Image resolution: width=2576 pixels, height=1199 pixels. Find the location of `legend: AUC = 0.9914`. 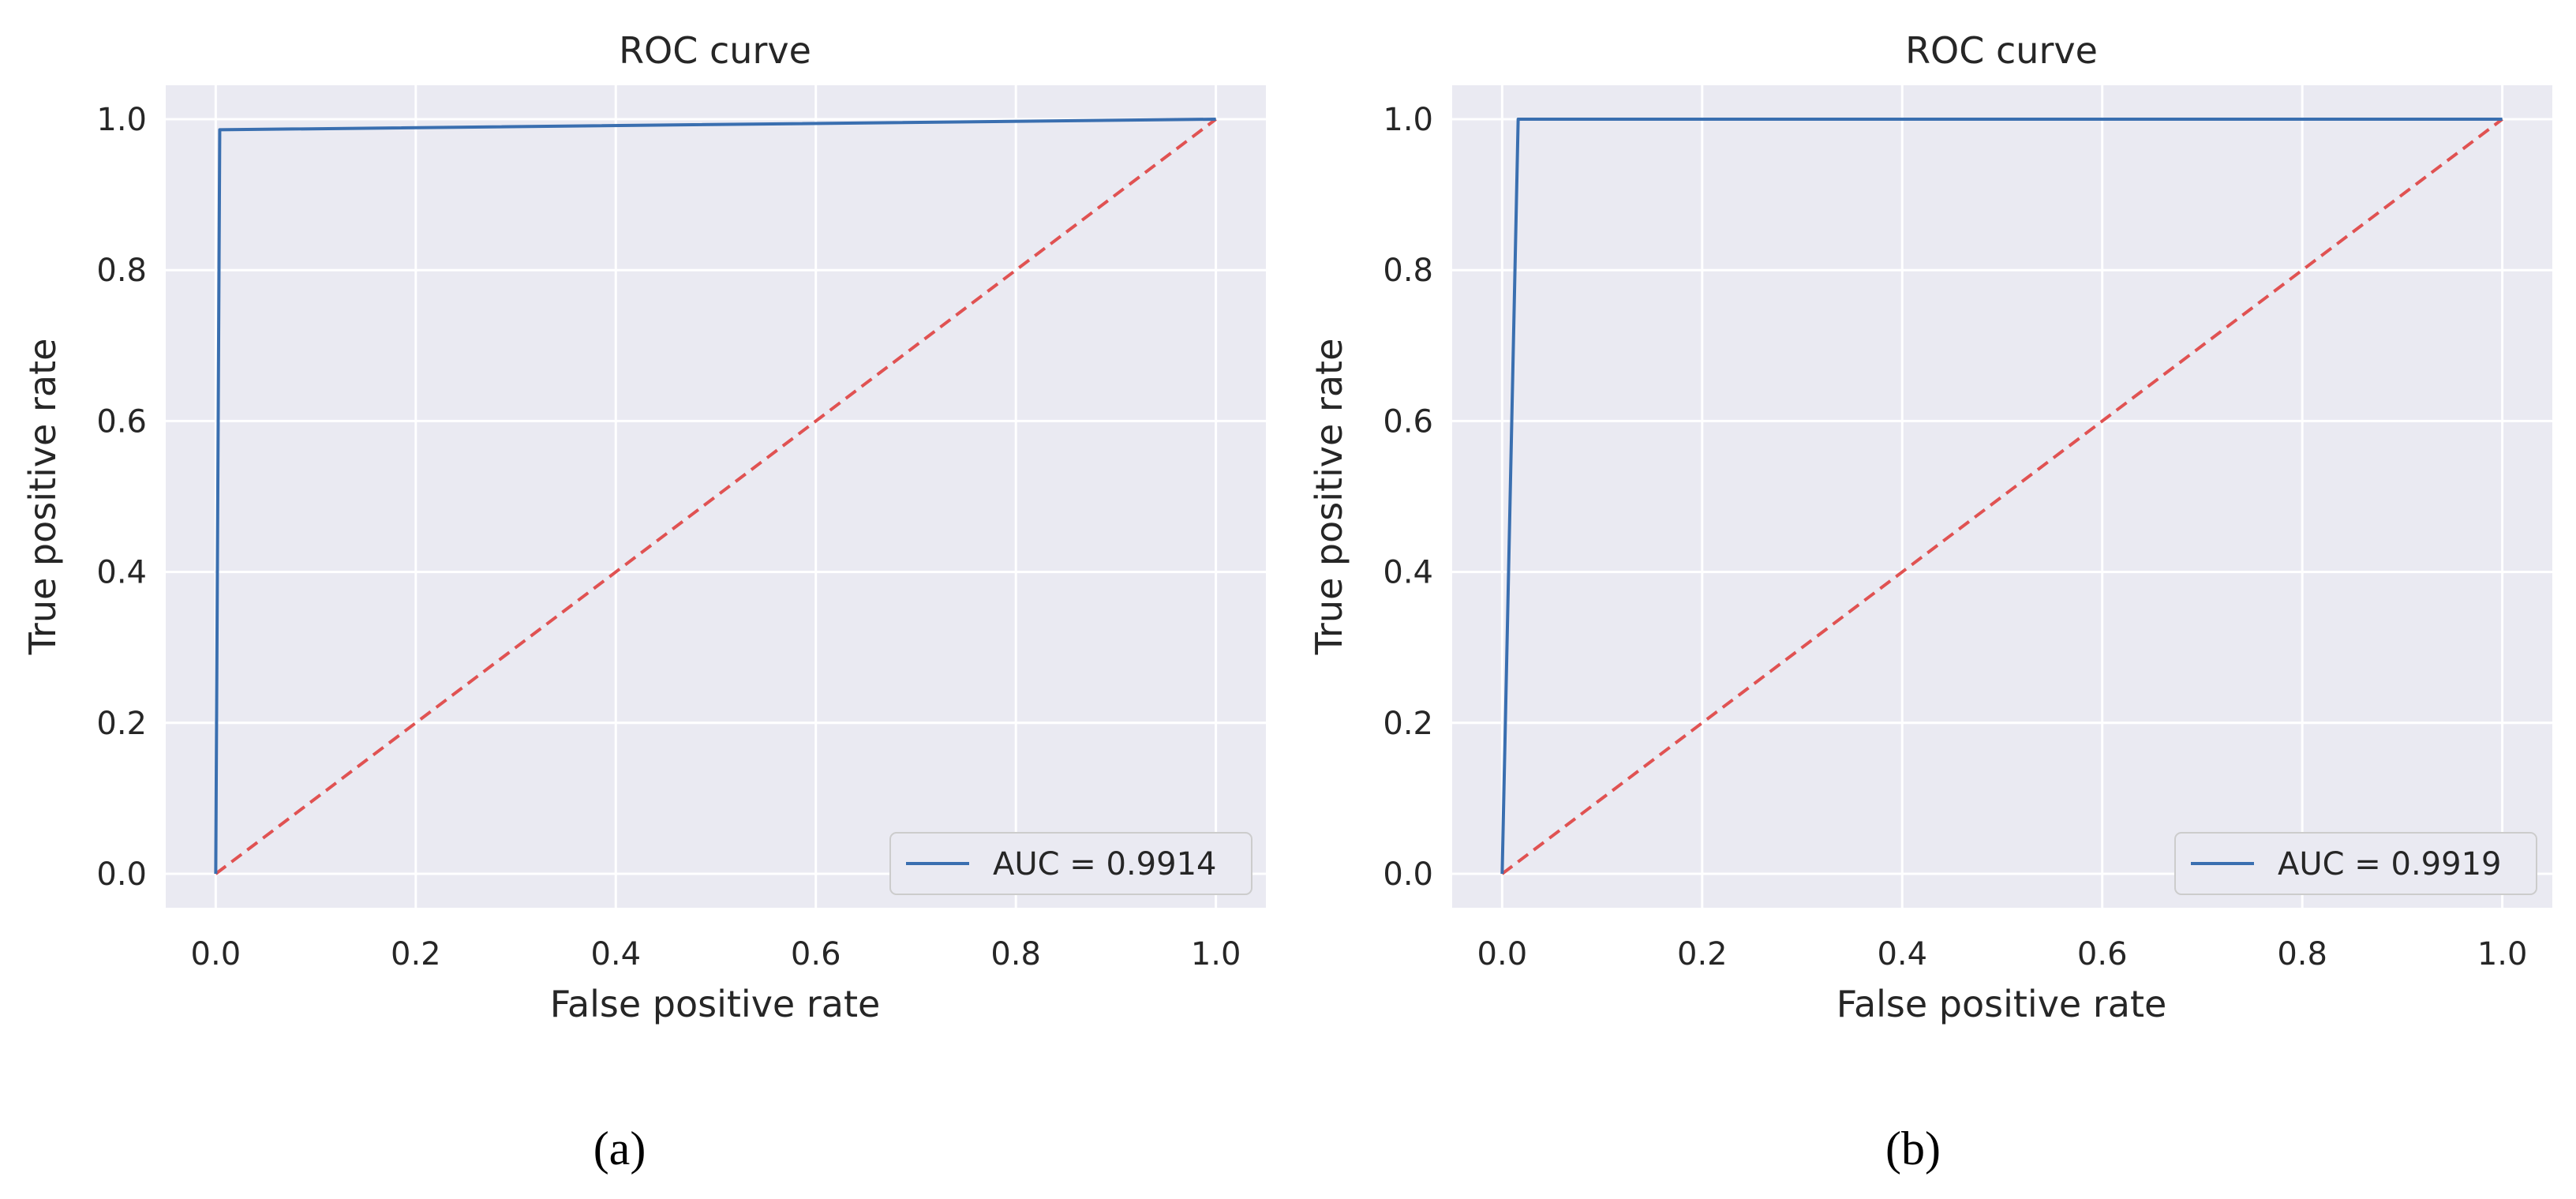

legend: AUC = 0.9914 is located at coordinates (1070, 863).